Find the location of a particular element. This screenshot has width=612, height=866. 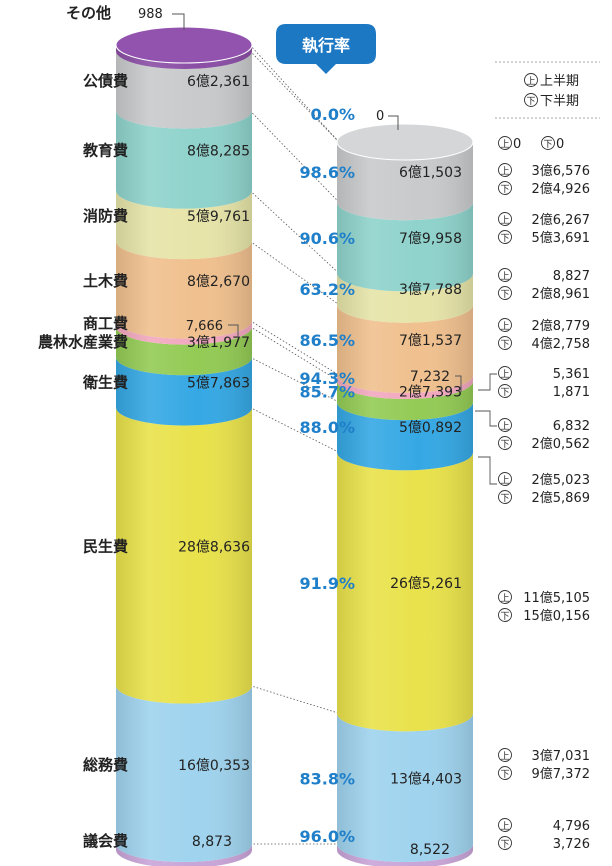

second-half-value-4: 2億0,562 is located at coordinates (561, 444).